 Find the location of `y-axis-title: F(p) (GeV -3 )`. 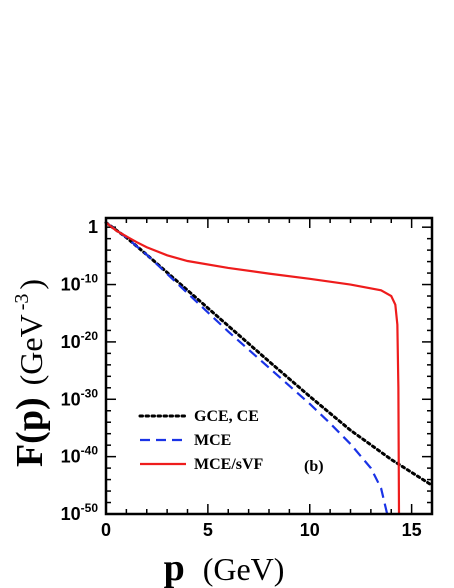

y-axis-title: F(p) (GeV -3 ) is located at coordinates (30, 373).